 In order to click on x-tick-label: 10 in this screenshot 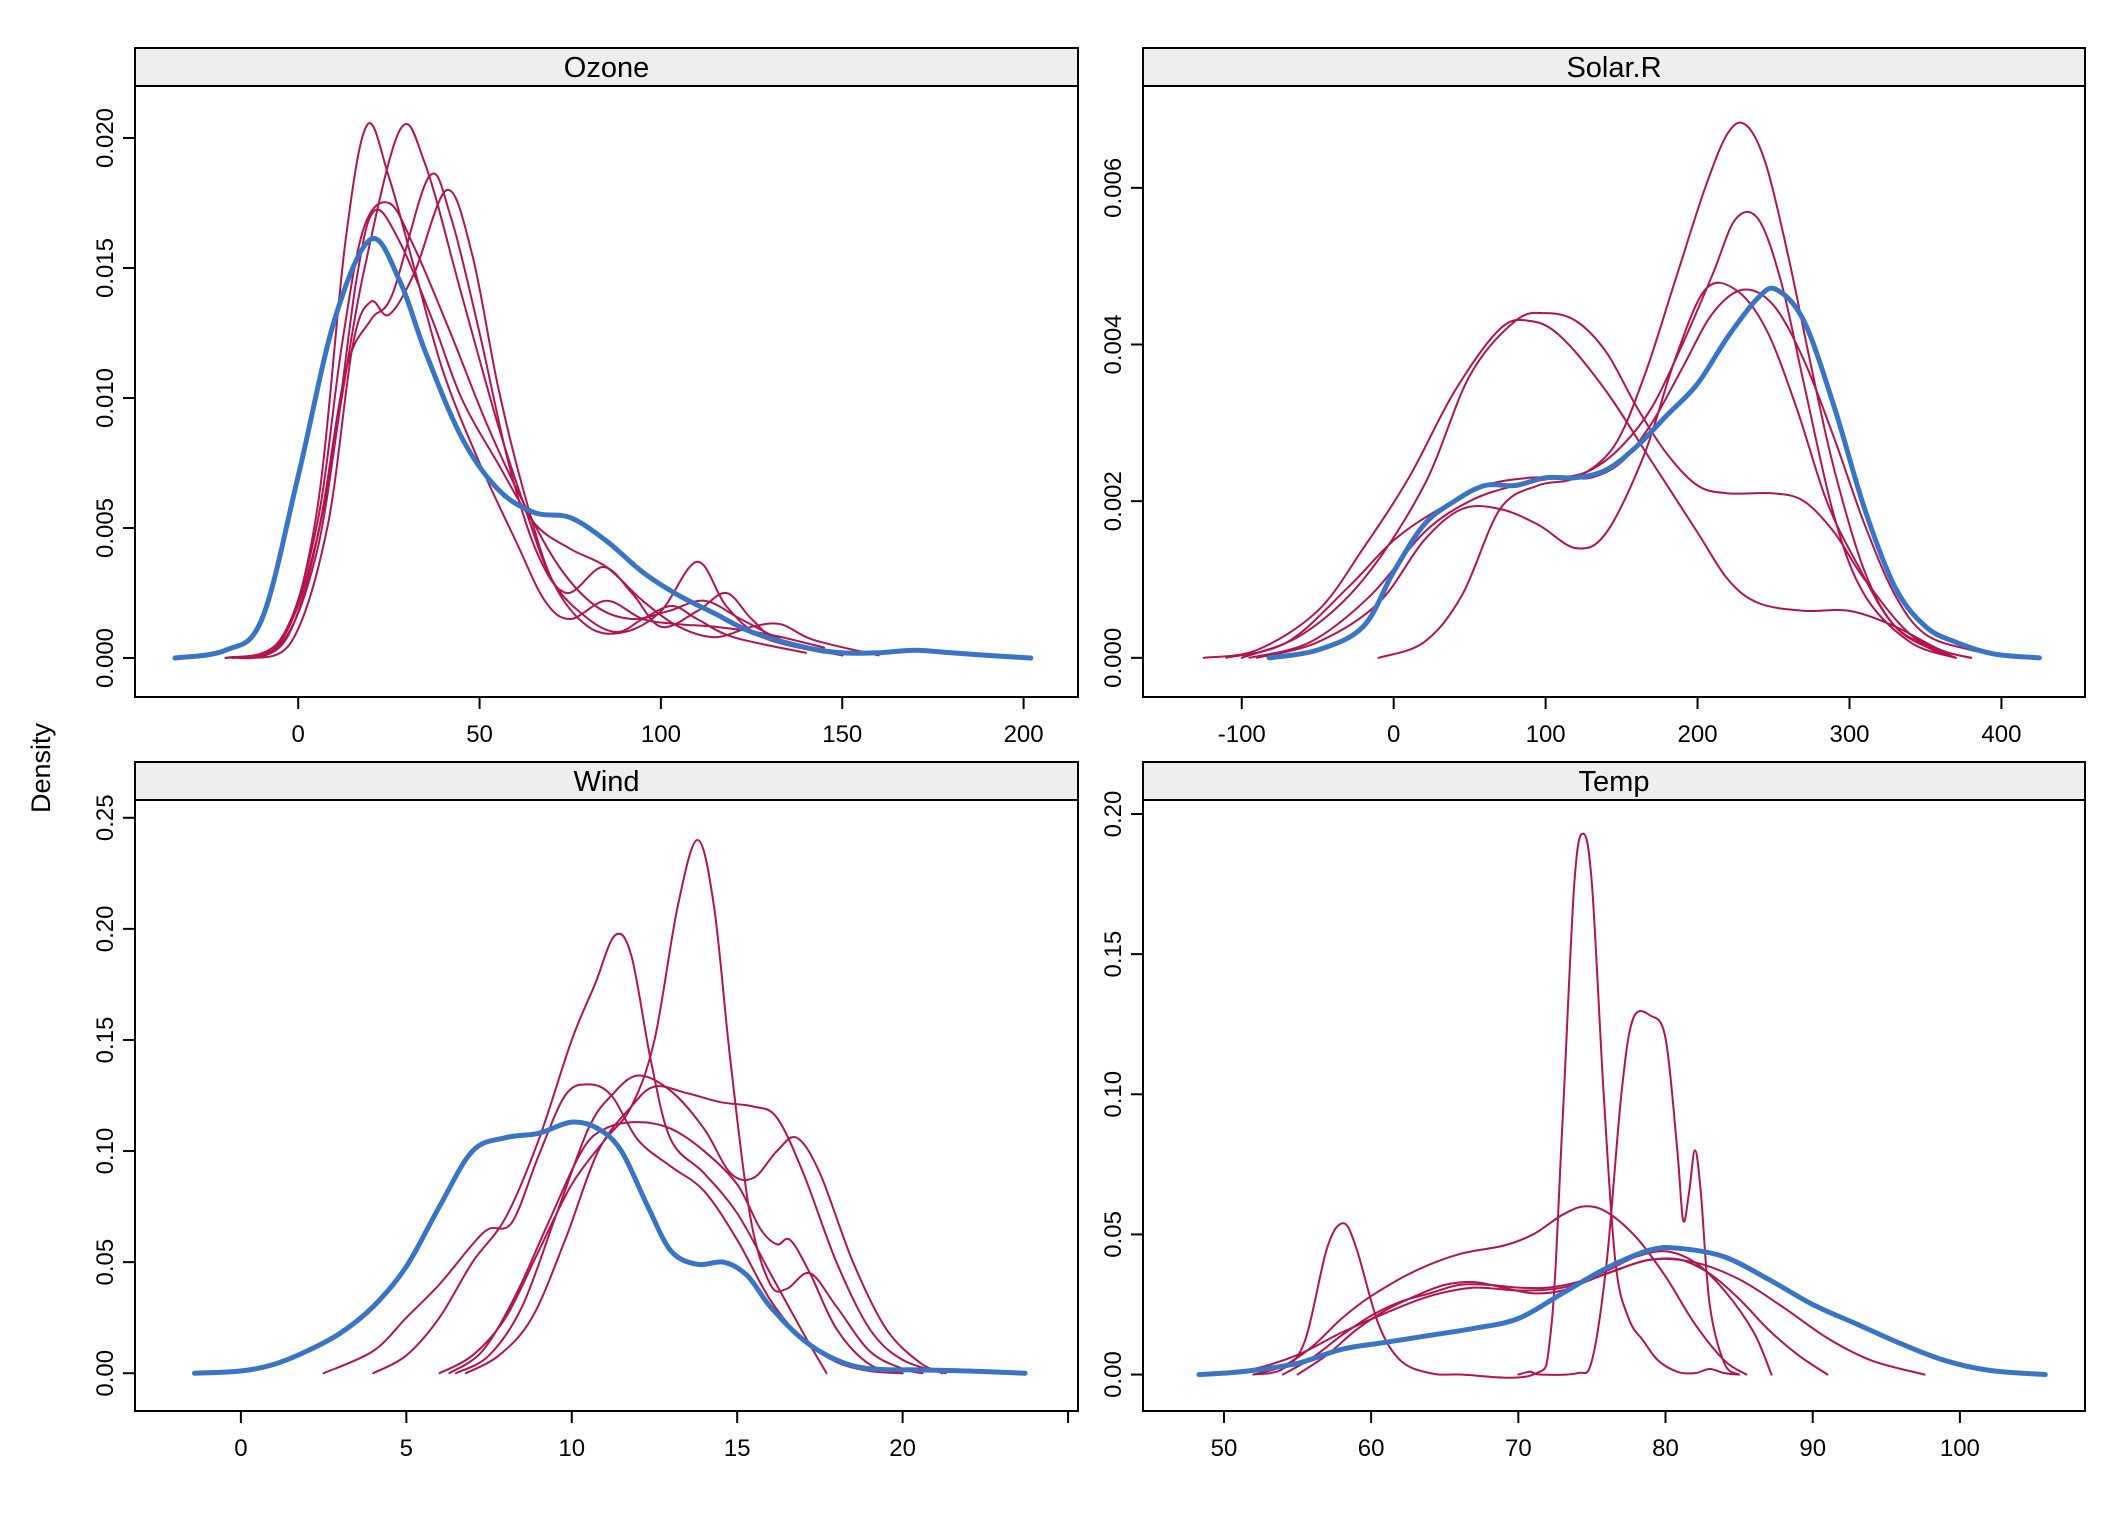, I will do `click(571, 1448)`.